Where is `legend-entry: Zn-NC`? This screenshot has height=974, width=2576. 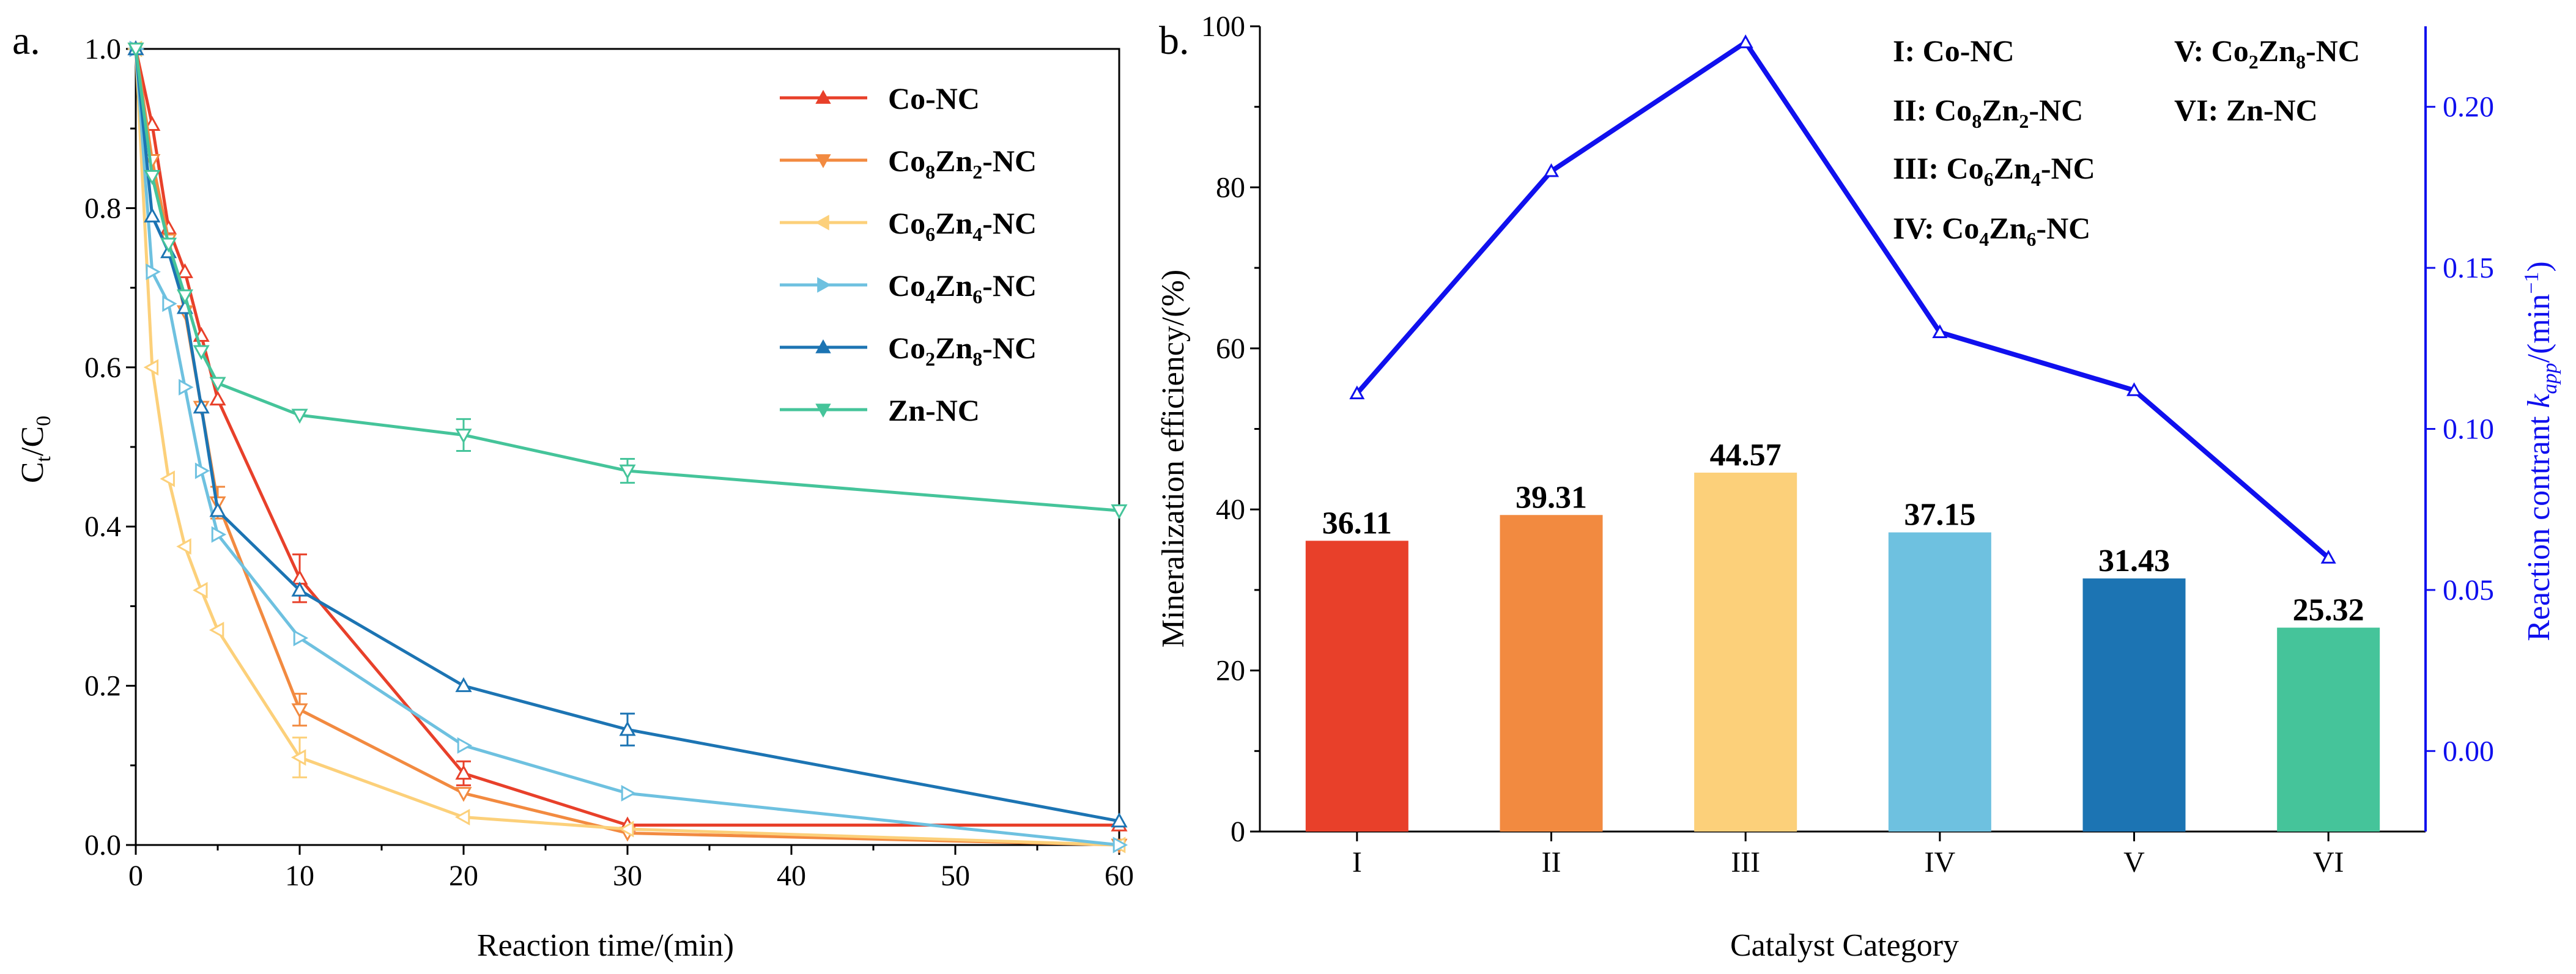
legend-entry: Zn-NC is located at coordinates (934, 410).